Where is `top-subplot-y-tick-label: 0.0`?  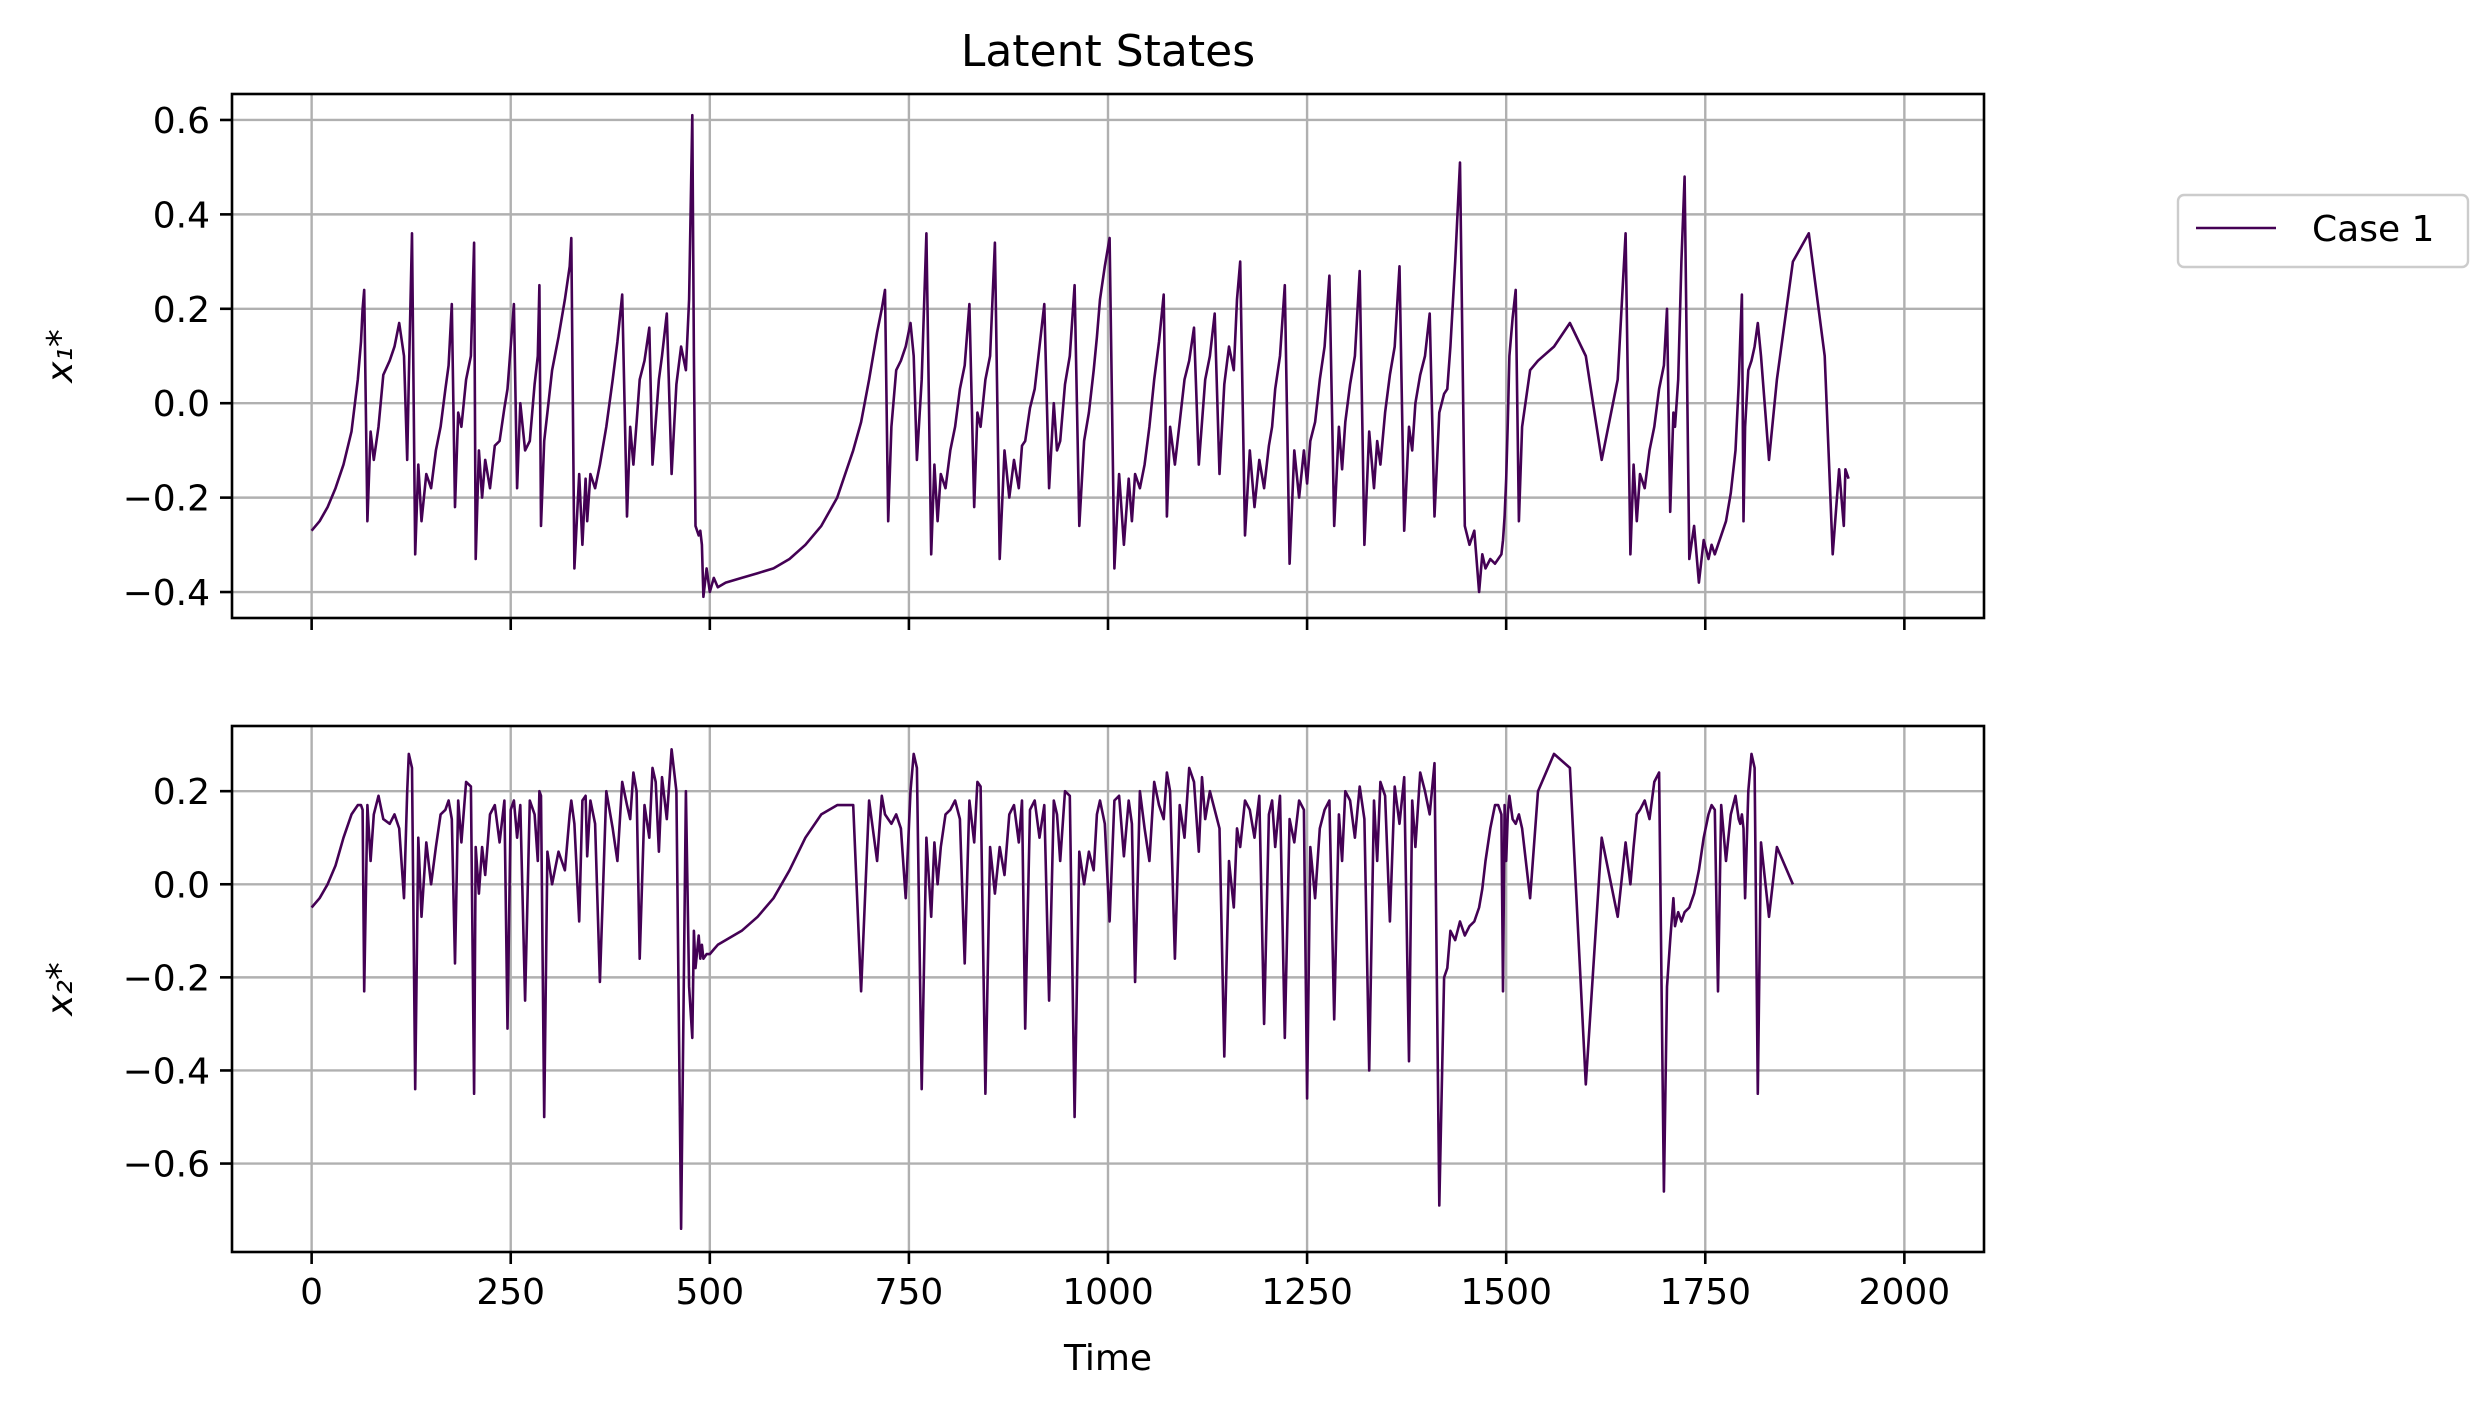
top-subplot-y-tick-label: 0.0 is located at coordinates (181, 404).